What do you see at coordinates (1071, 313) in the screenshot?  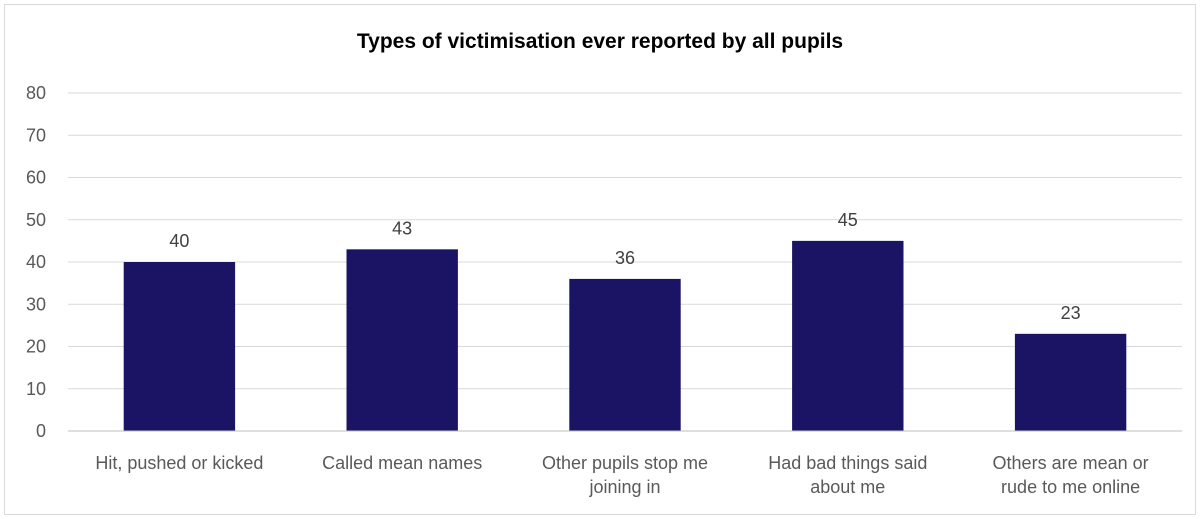 I see `data-label: 23` at bounding box center [1071, 313].